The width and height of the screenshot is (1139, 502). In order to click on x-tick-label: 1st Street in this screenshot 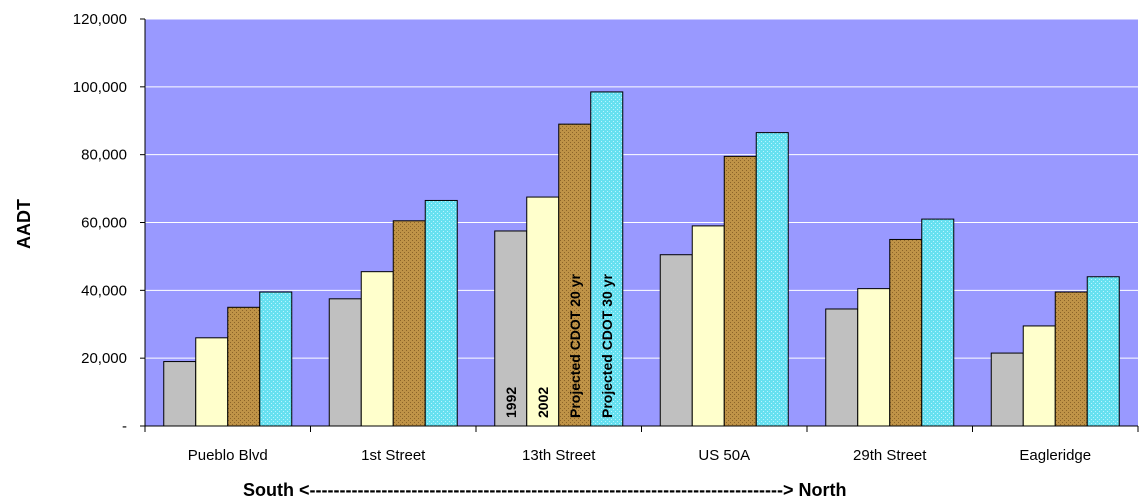, I will do `click(393, 455)`.